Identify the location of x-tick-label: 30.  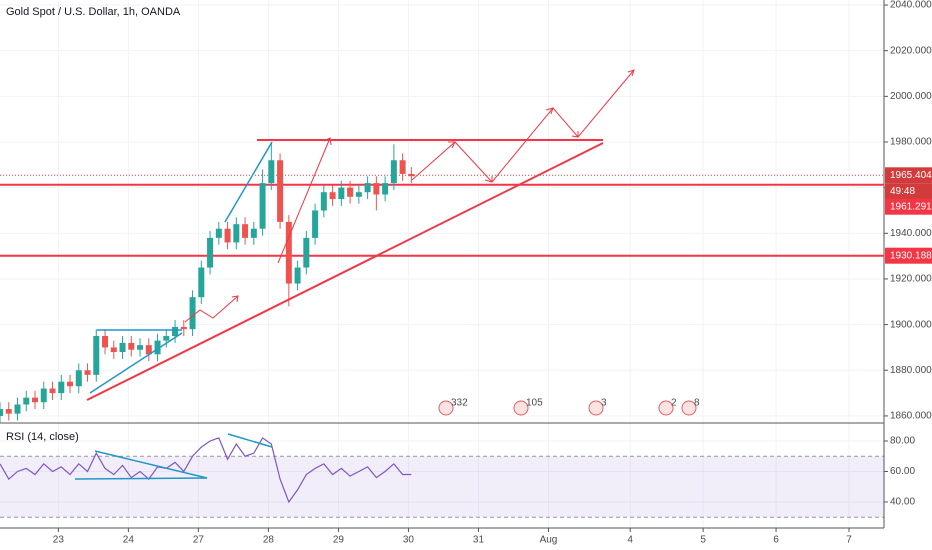
(409, 540).